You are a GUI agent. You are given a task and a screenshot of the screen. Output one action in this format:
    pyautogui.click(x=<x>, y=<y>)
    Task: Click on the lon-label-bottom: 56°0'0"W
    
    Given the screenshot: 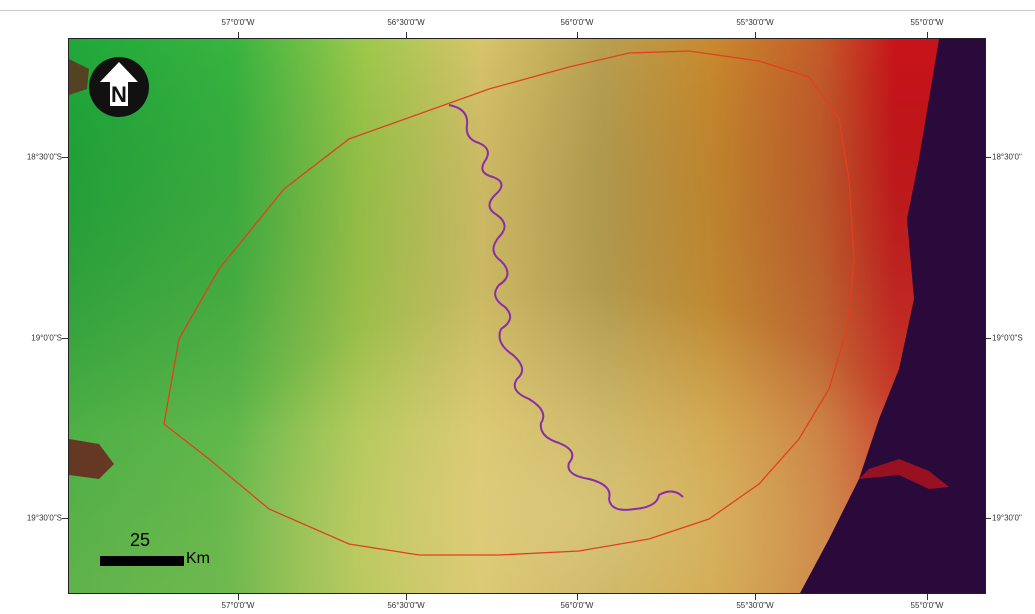 What is the action you would take?
    pyautogui.click(x=577, y=605)
    